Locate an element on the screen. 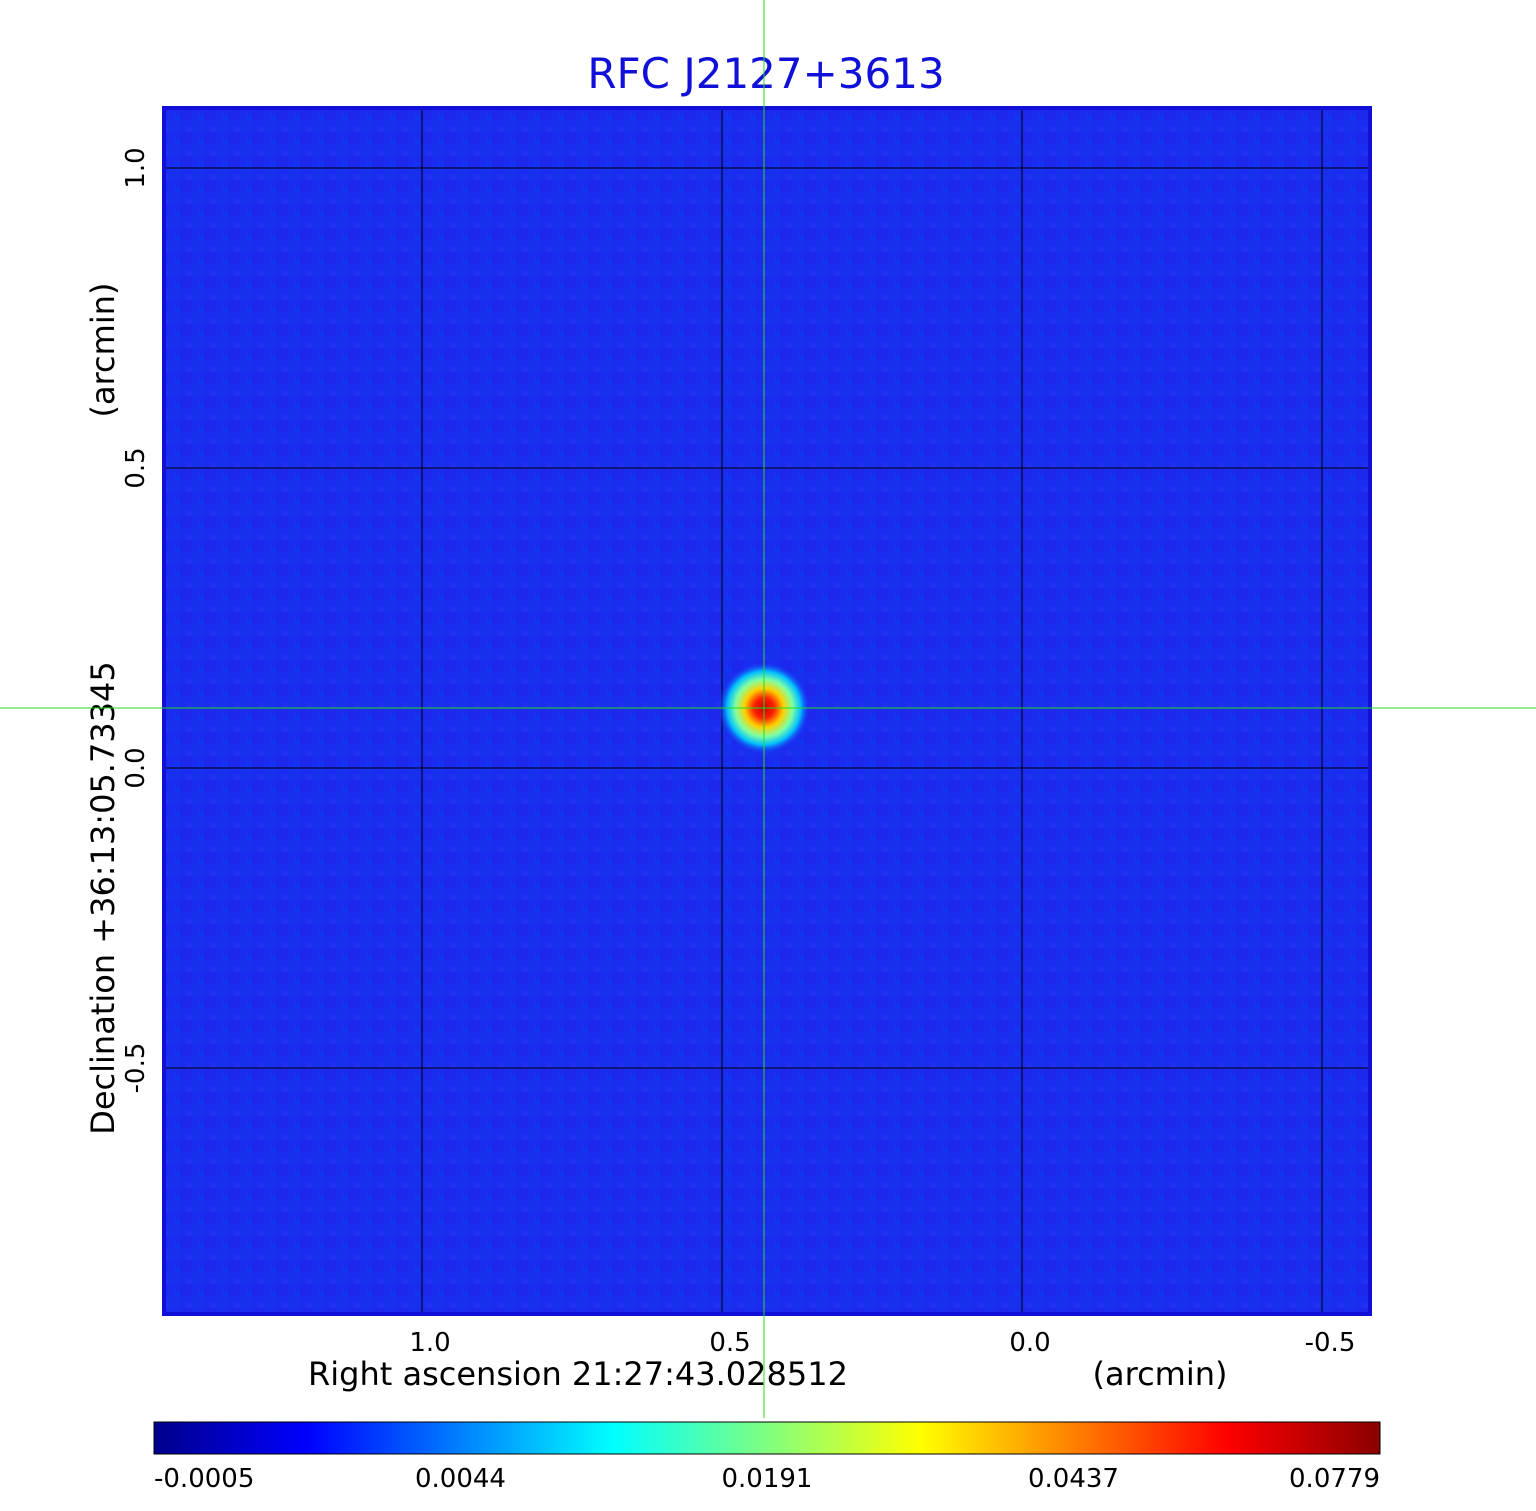  x-tick-labels: 1.0 0.5 0.0 -0.5 is located at coordinates (882, 1343).